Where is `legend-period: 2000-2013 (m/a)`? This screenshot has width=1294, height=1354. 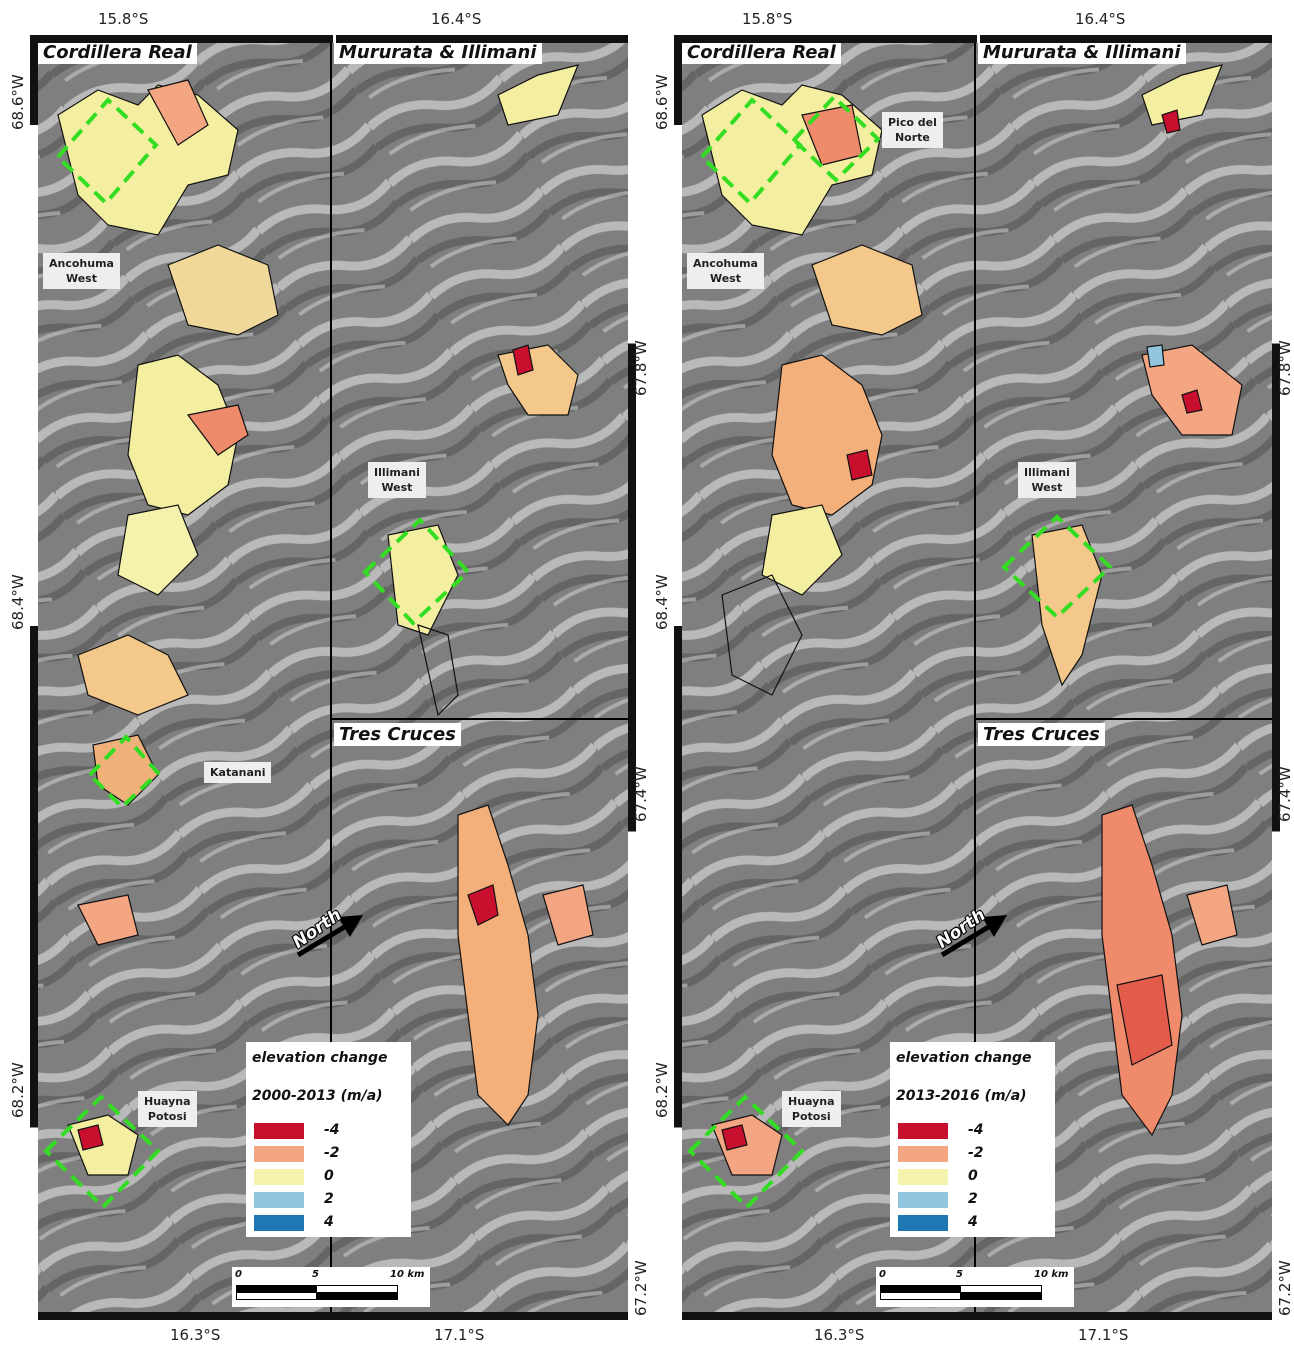 legend-period: 2000-2013 (m/a) is located at coordinates (317, 1096).